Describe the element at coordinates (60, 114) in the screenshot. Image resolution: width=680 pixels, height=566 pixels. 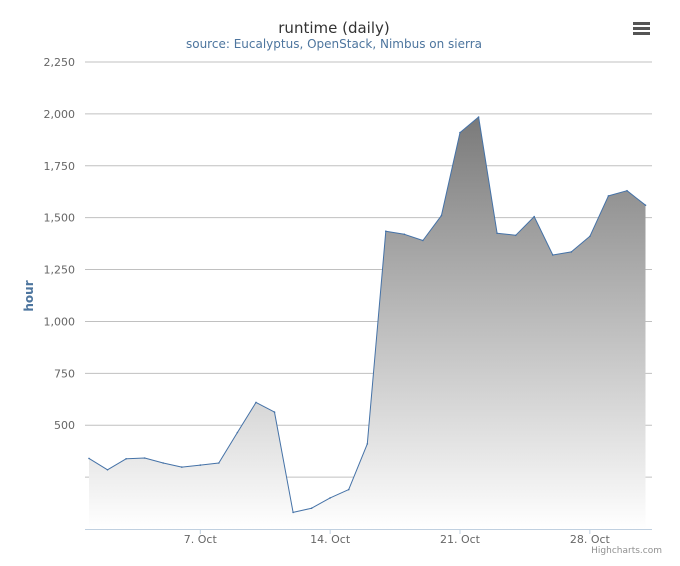
I see `y-tick-label: 2,000` at that location.